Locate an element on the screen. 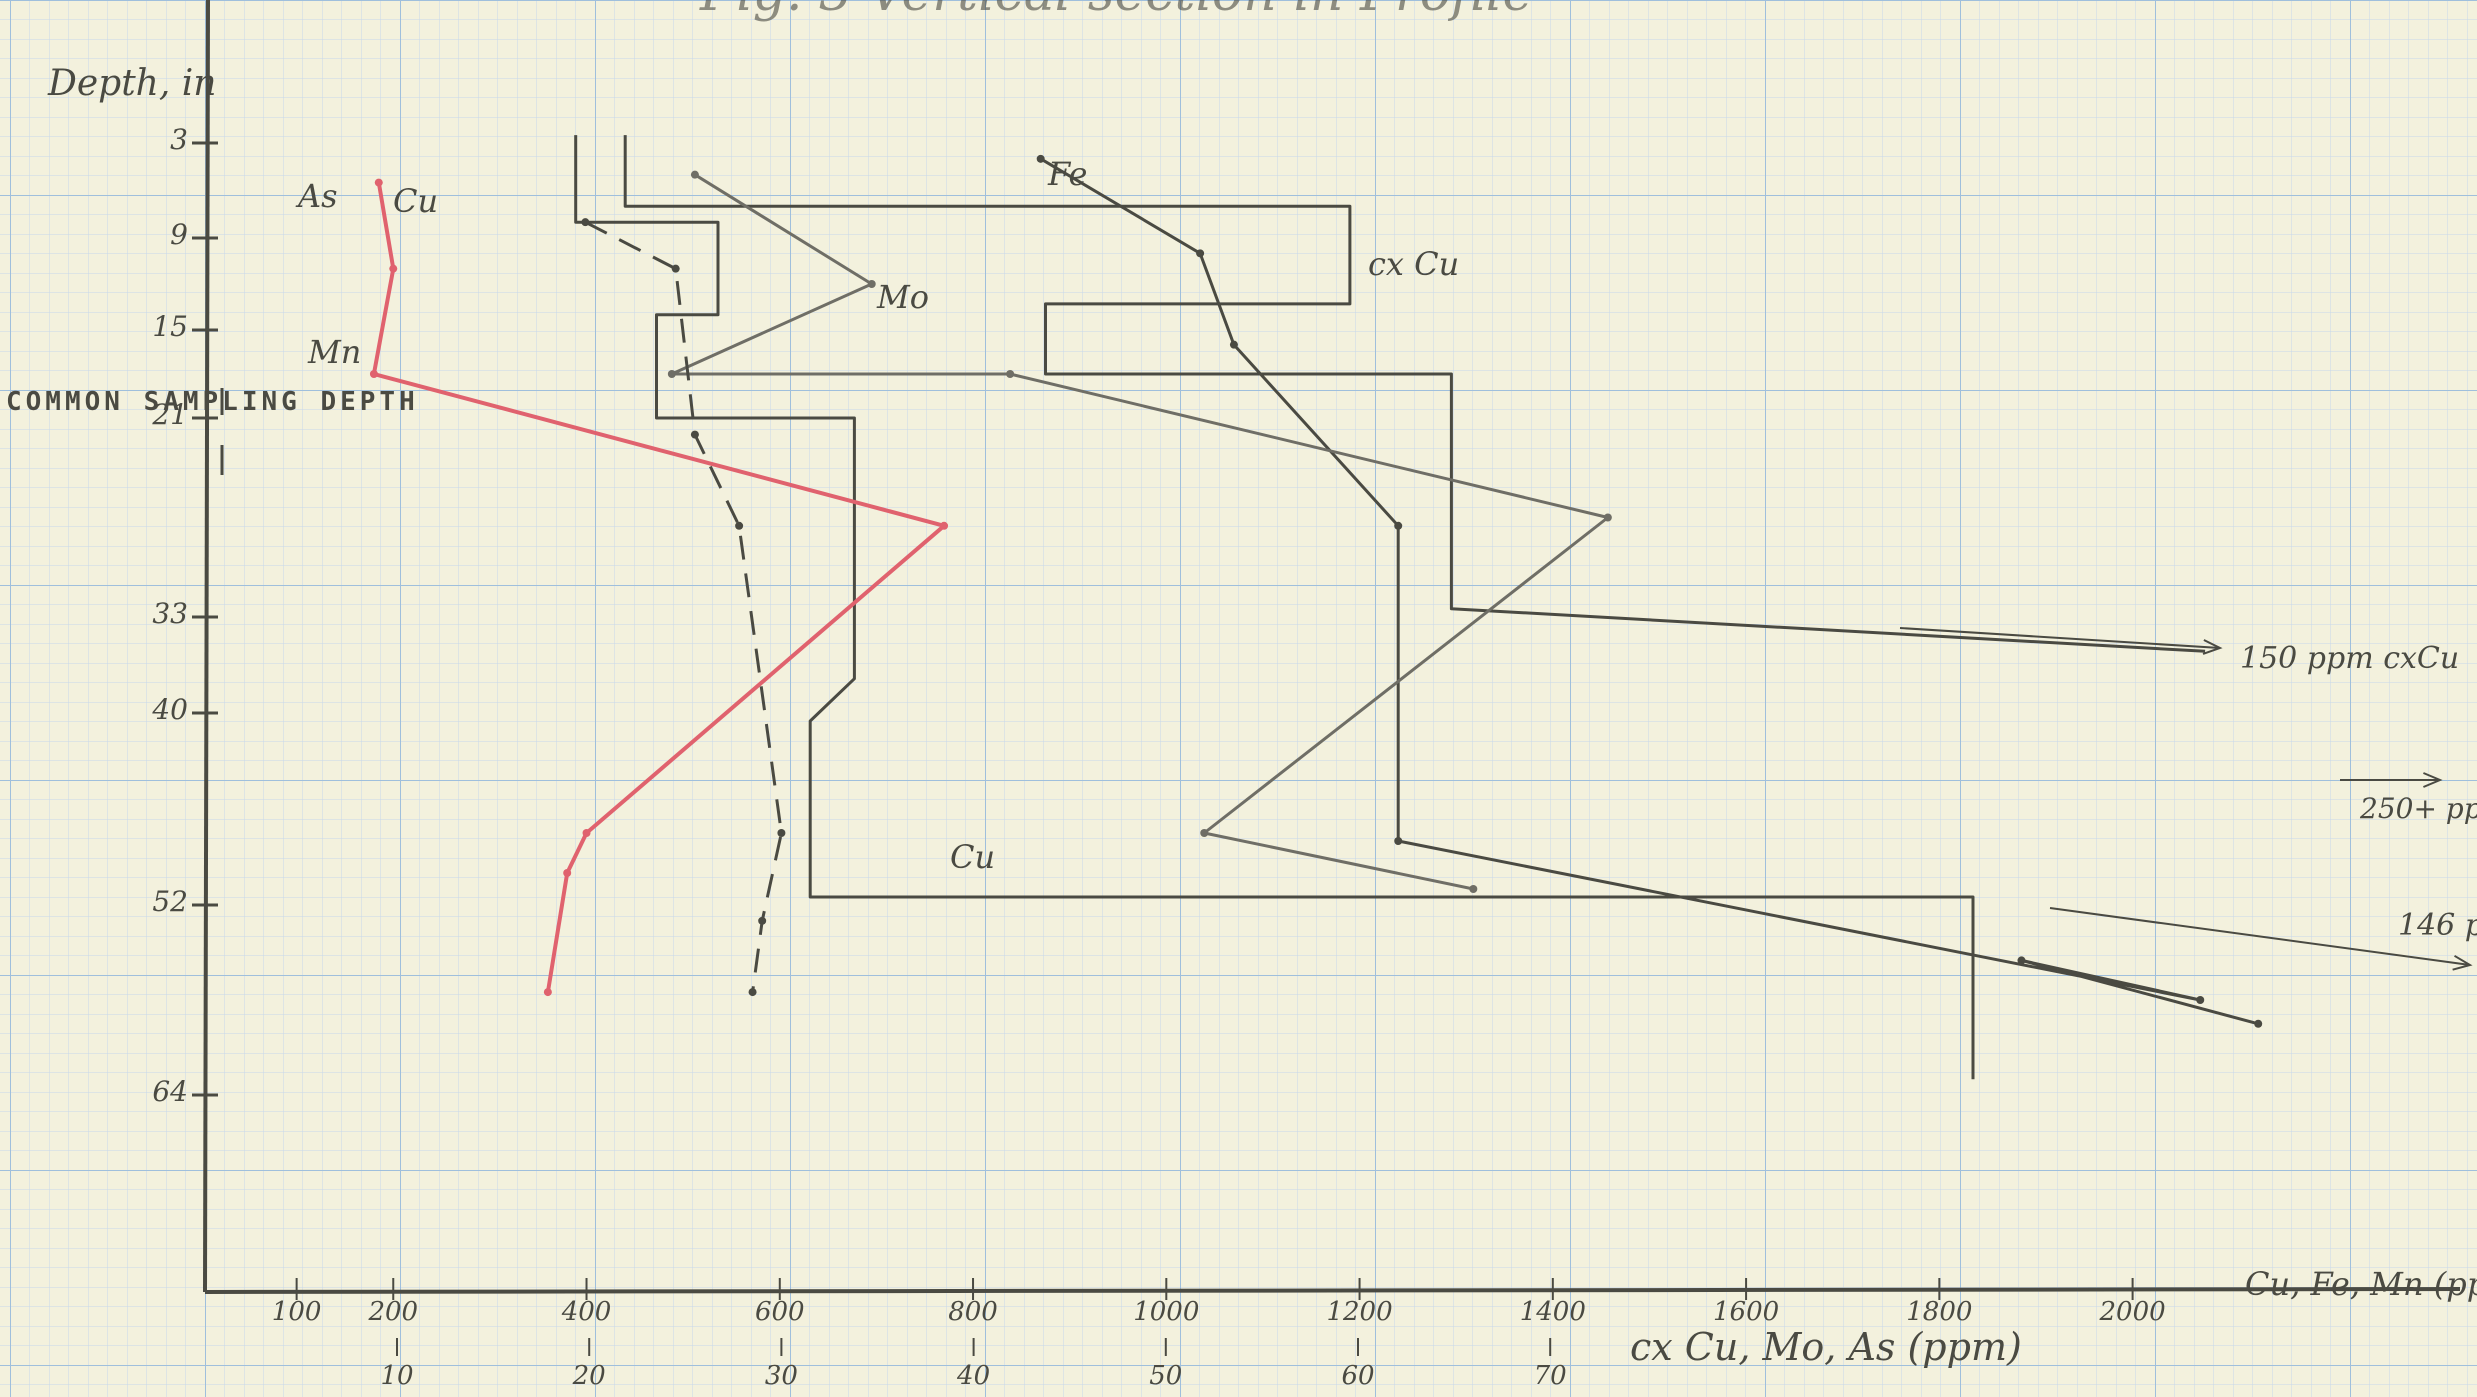 The height and width of the screenshot is (1397, 2477). x-primary-tick-label: 1600 is located at coordinates (1746, 1312).